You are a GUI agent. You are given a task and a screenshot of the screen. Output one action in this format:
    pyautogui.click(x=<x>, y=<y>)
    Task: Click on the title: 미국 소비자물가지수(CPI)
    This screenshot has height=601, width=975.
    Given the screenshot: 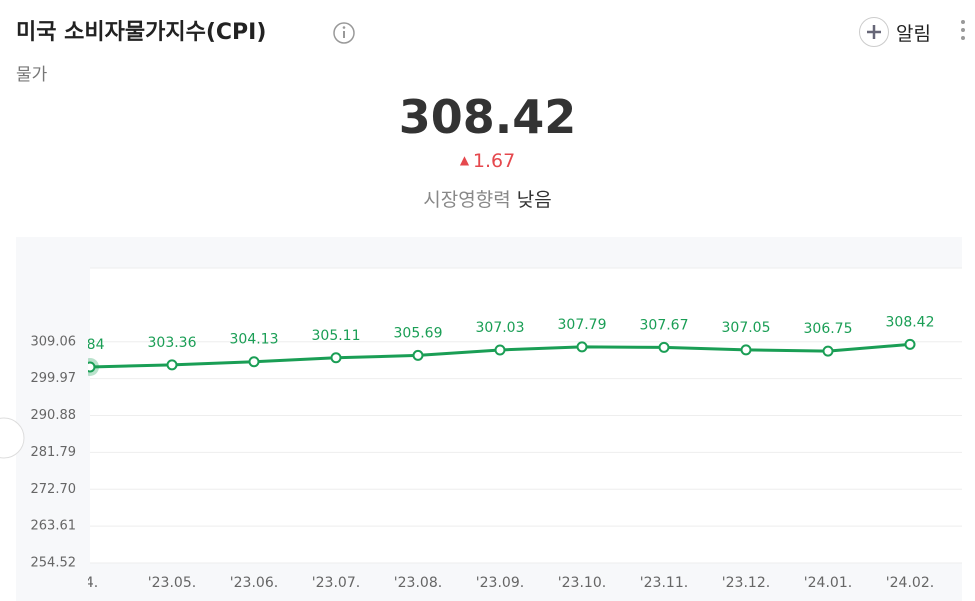 What is the action you would take?
    pyautogui.click(x=141, y=32)
    